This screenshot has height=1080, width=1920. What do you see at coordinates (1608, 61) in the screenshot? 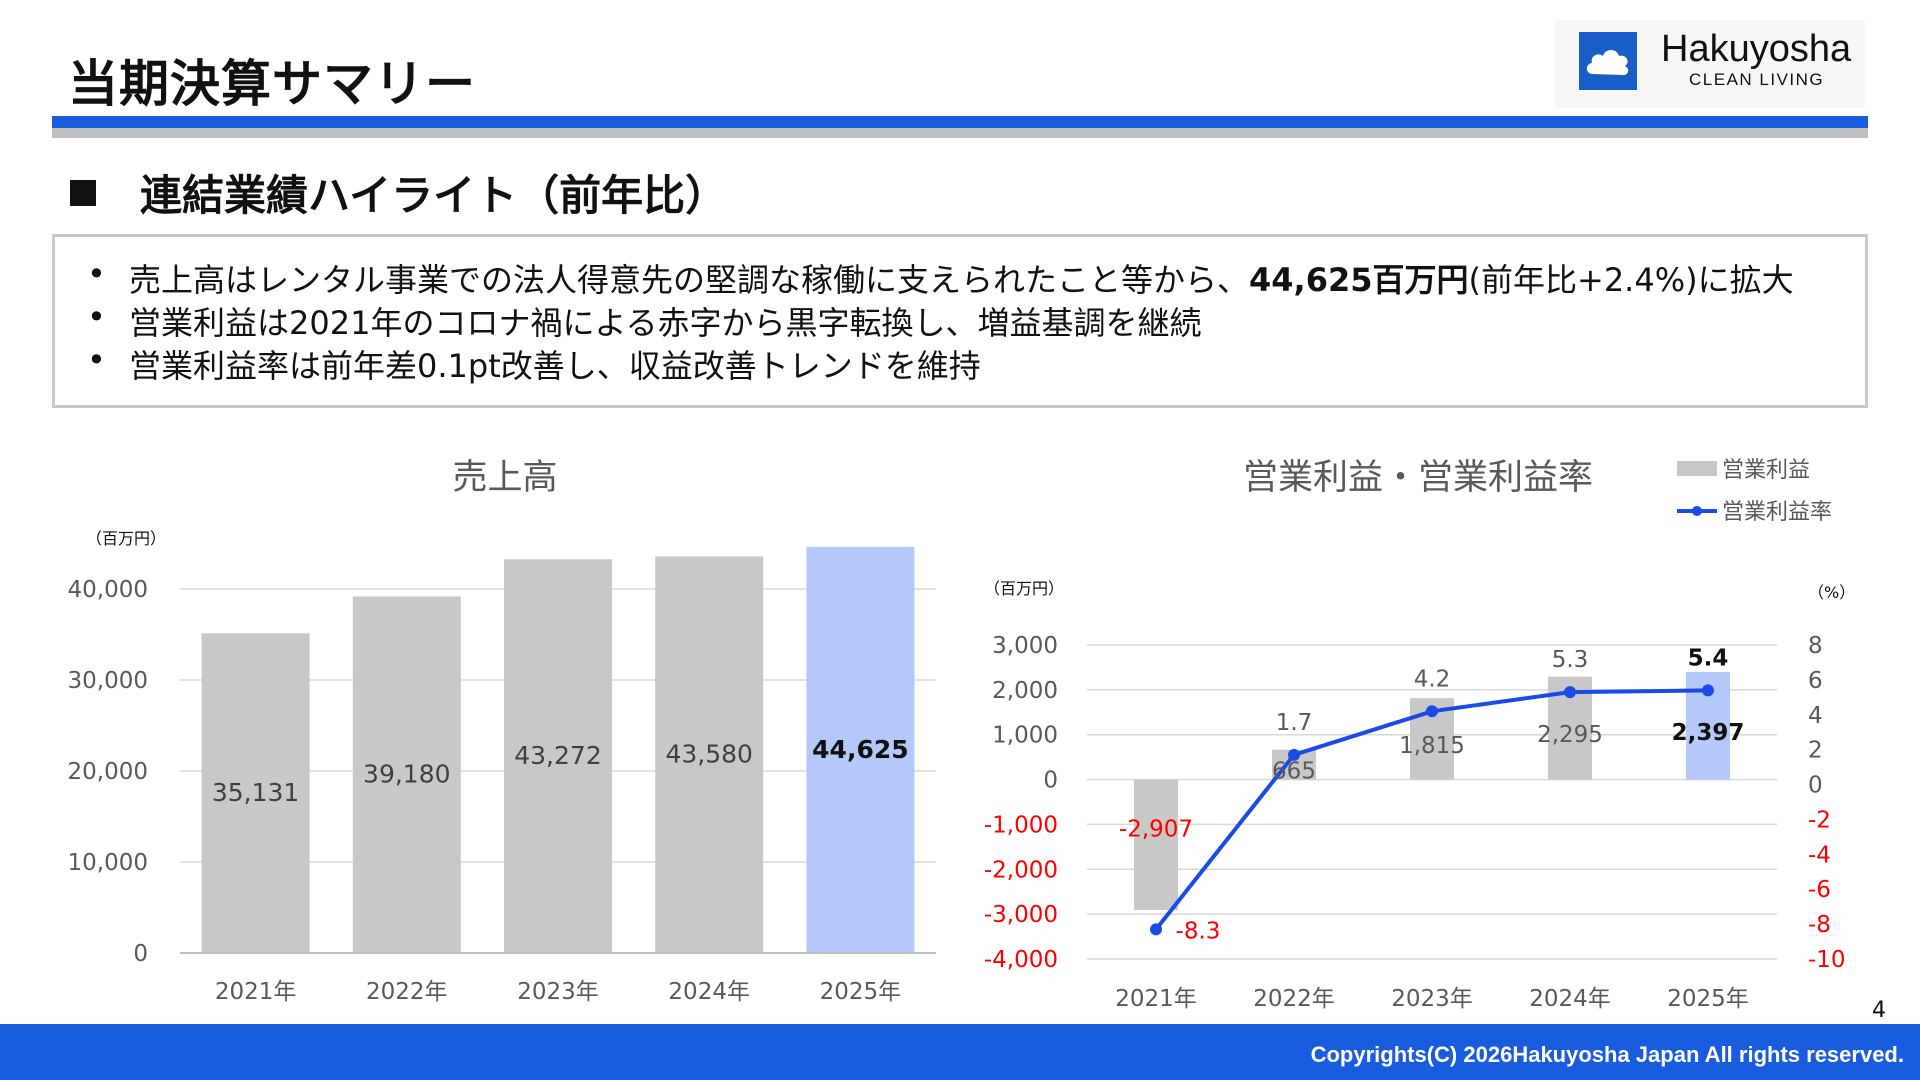
I see `cloud-logo-icon` at bounding box center [1608, 61].